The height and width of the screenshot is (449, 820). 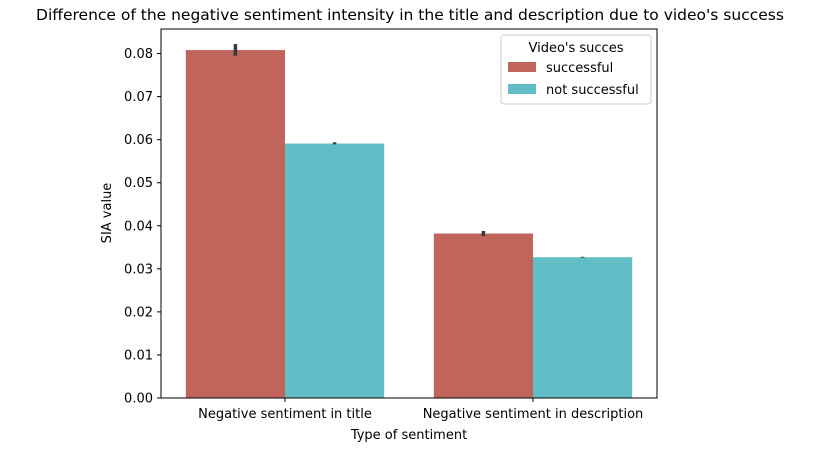 I want to click on y-axis-label: SIA value, so click(x=107, y=213).